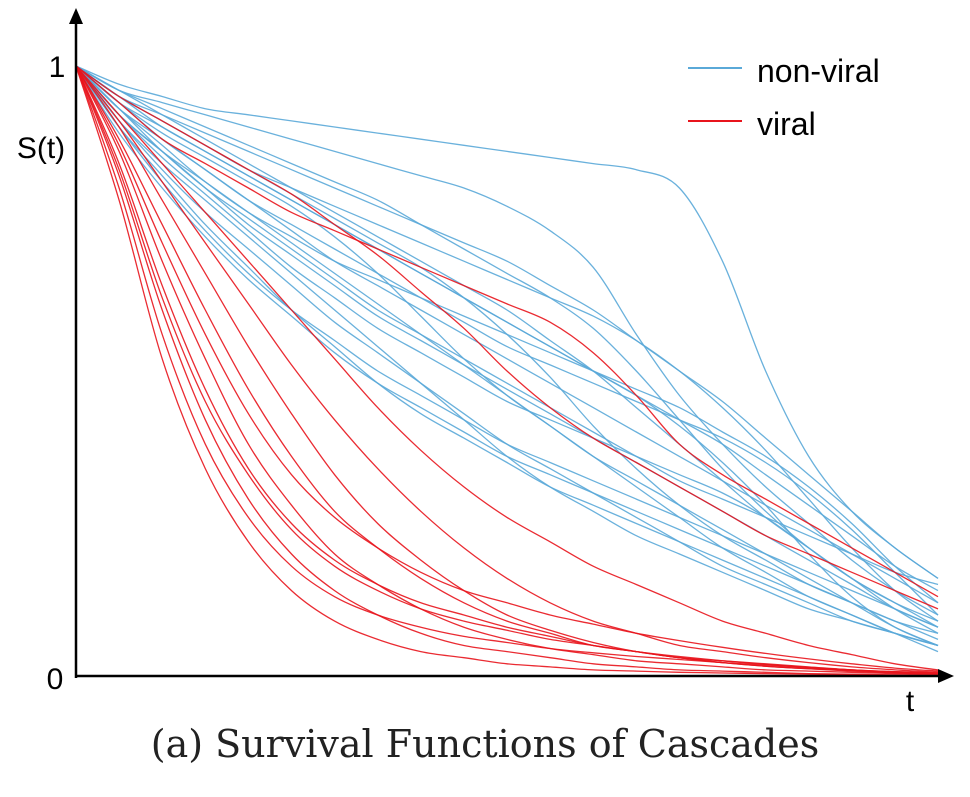 The width and height of the screenshot is (970, 797). What do you see at coordinates (41, 148) in the screenshot?
I see `y-axis-label: S(t)` at bounding box center [41, 148].